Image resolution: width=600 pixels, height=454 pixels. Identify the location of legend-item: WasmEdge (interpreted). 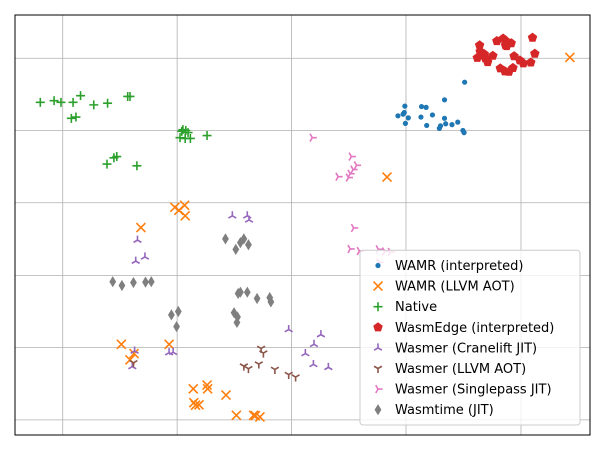
(463, 328).